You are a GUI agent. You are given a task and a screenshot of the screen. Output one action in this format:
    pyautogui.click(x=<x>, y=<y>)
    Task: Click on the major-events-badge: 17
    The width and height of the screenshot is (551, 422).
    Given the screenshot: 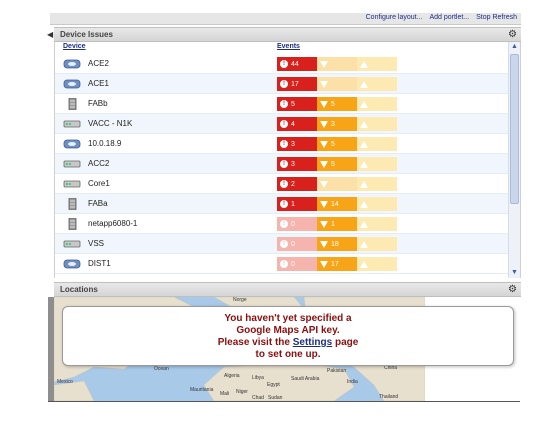 What is the action you would take?
    pyautogui.click(x=337, y=264)
    